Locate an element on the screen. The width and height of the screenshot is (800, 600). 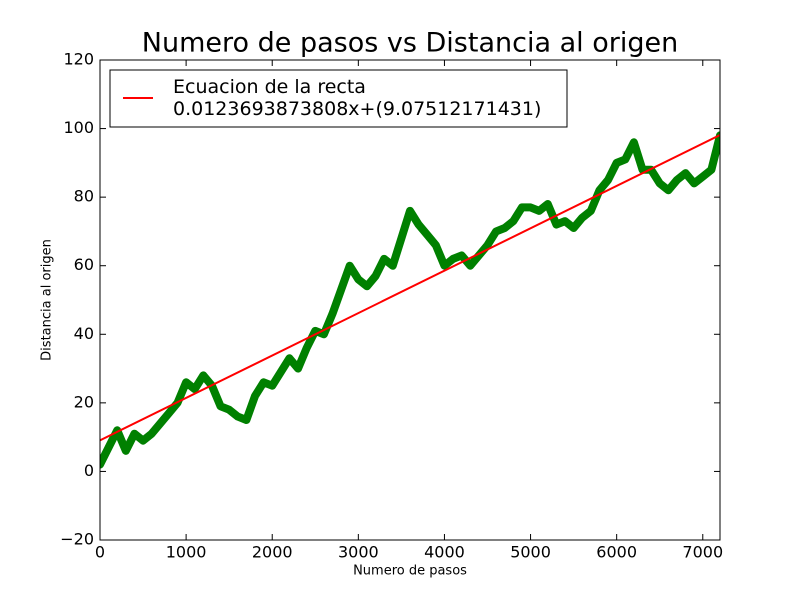
y-tick-label: −20 is located at coordinates (77, 539).